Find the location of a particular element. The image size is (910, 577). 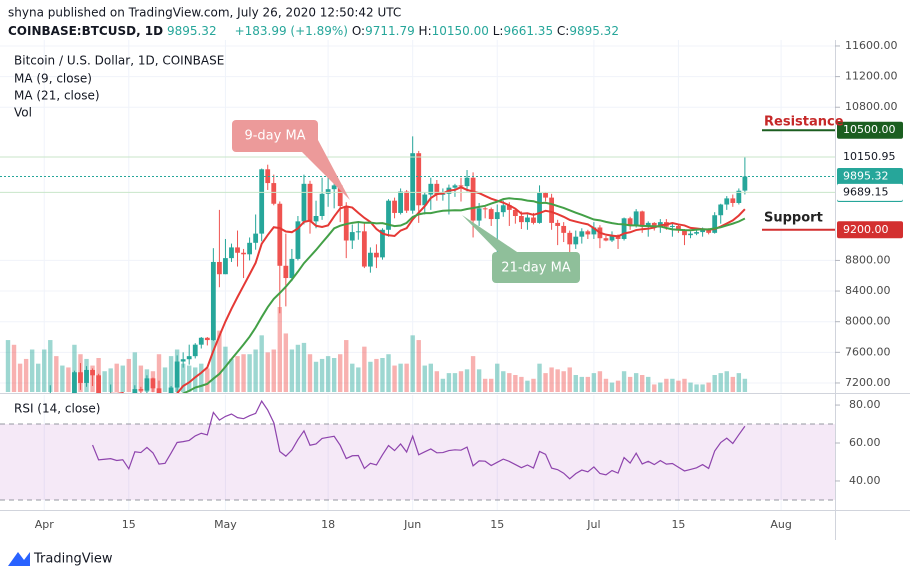

price-label-box is located at coordinates (870, 130).